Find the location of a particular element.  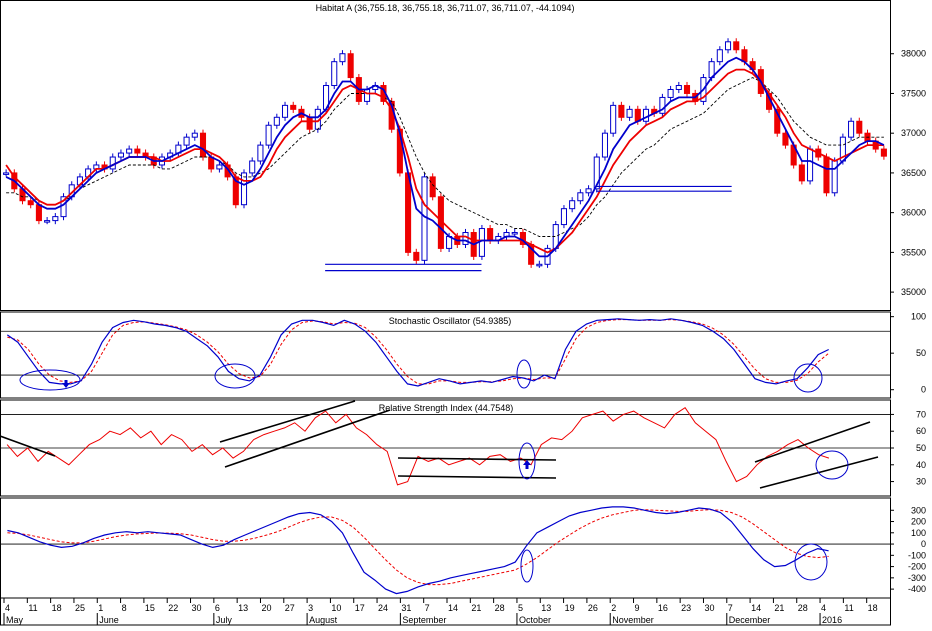

stochastic-plot: 0 50 100 is located at coordinates (463, 353).